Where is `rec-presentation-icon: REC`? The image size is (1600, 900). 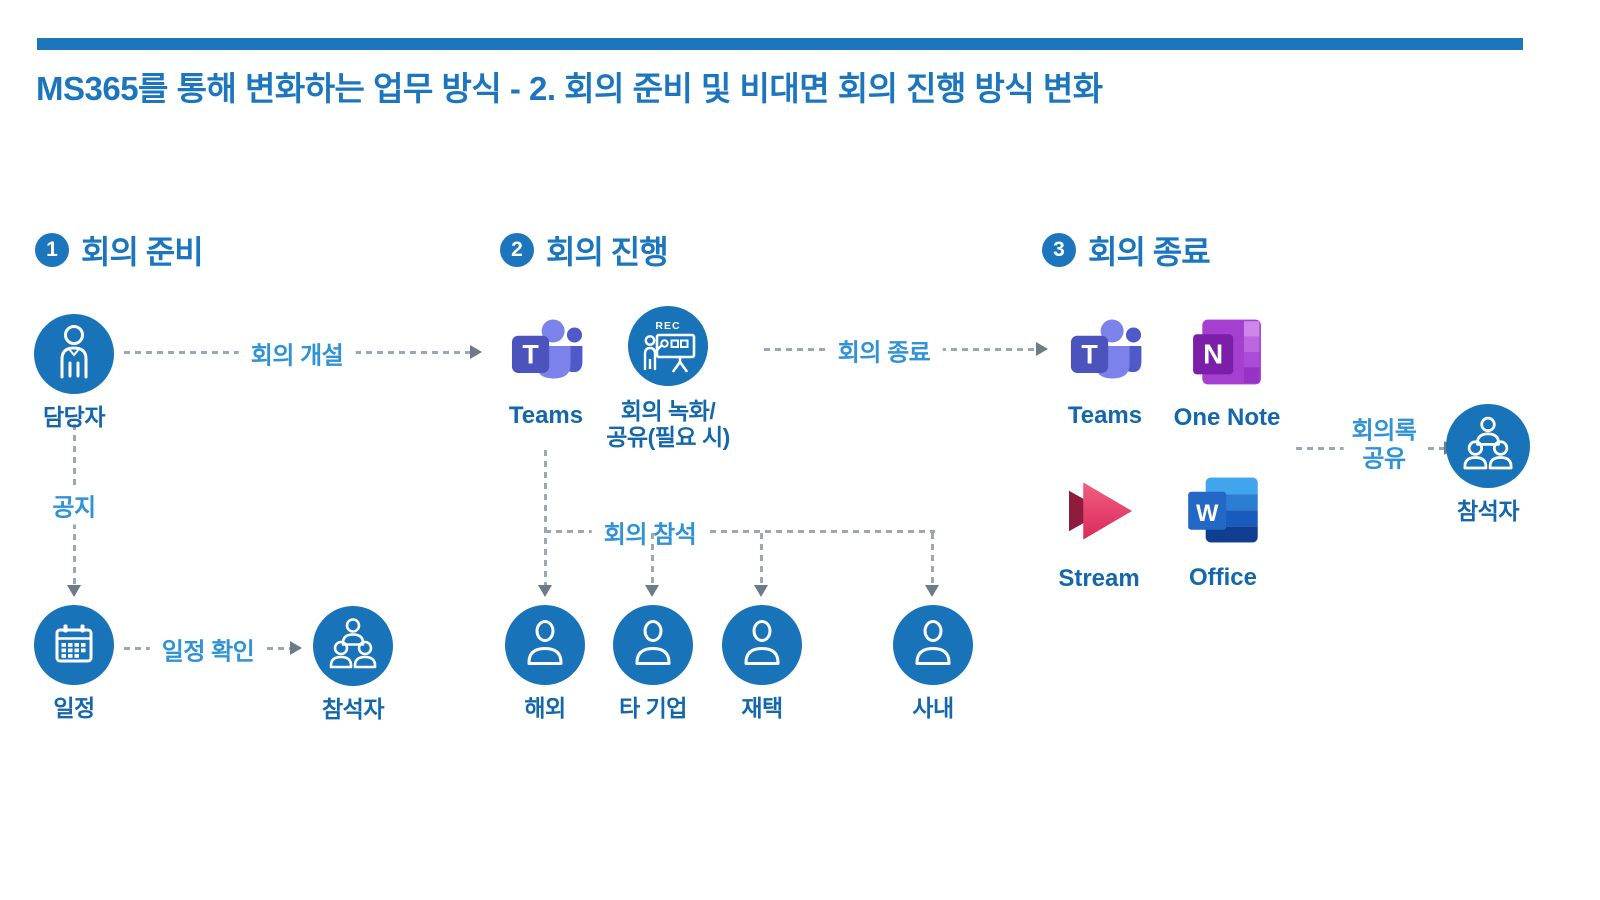 rec-presentation-icon: REC is located at coordinates (668, 346).